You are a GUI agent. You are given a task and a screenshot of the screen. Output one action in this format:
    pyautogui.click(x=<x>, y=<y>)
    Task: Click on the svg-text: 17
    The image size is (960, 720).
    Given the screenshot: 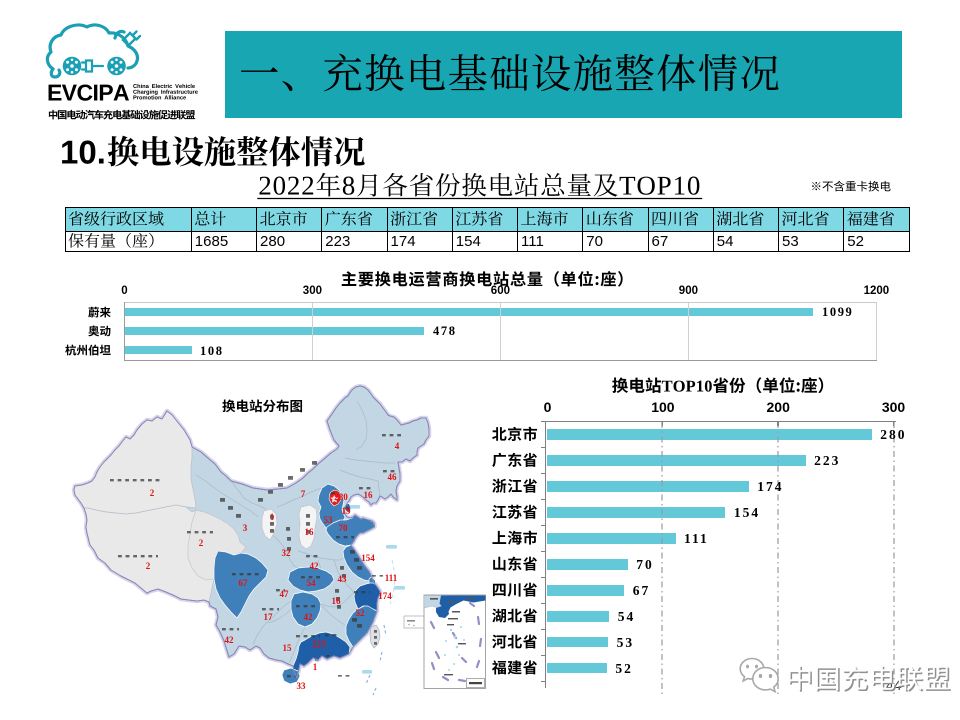 What is the action you would take?
    pyautogui.click(x=269, y=617)
    